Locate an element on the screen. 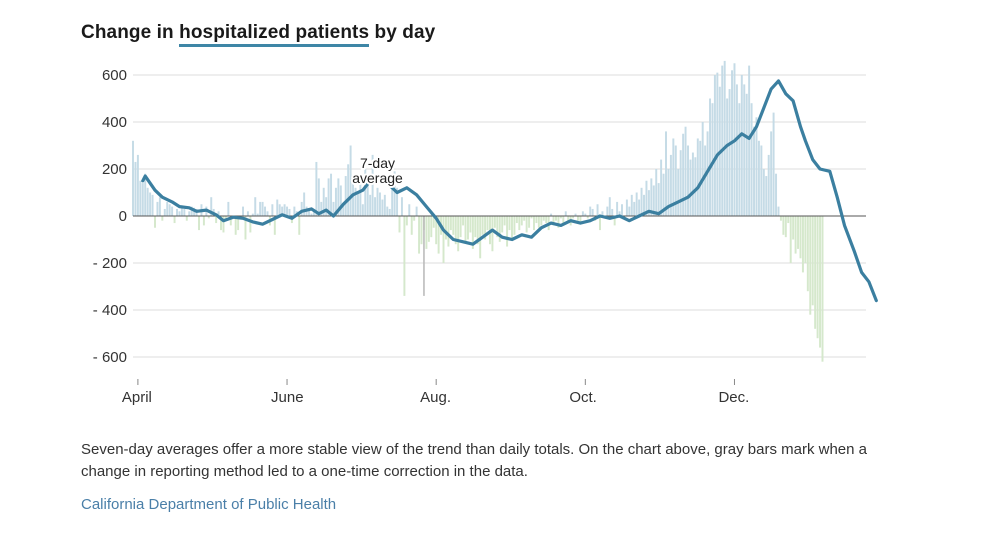 Image resolution: width=1000 pixels, height=552 pixels. x-tick-label: April is located at coordinates (137, 397).